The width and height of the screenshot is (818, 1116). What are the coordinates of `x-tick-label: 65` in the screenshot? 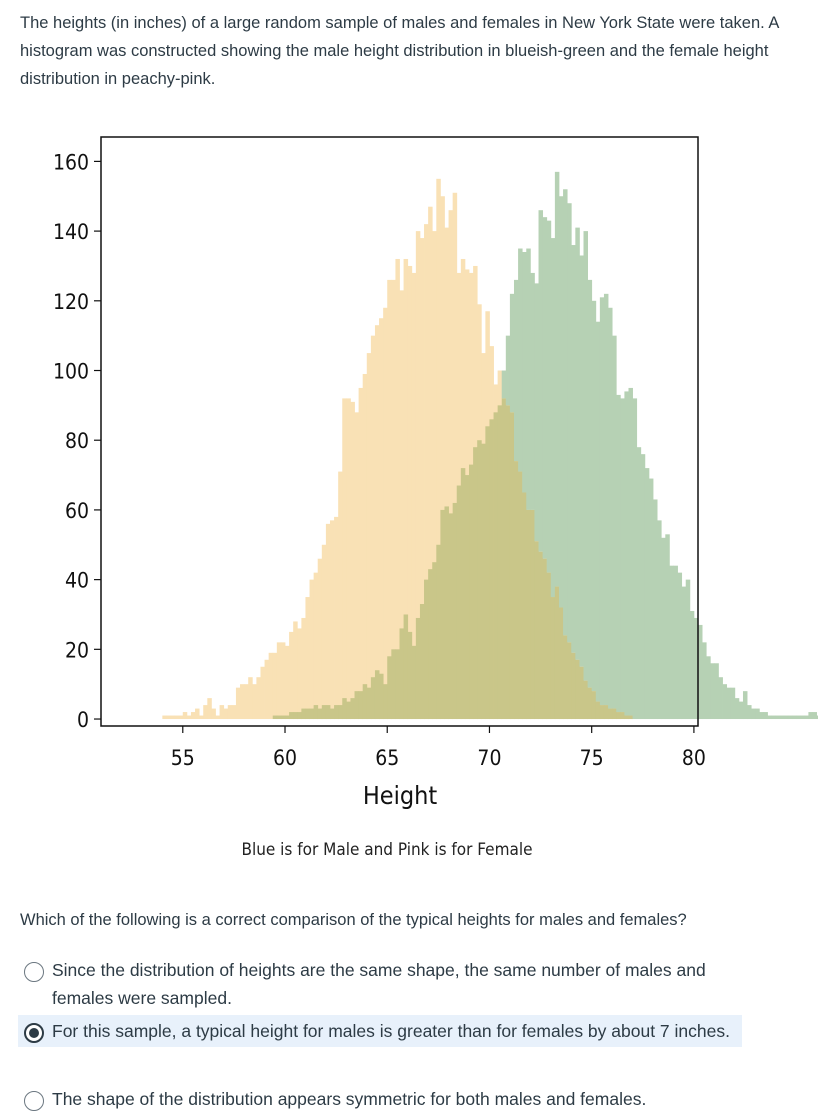 It's located at (387, 758).